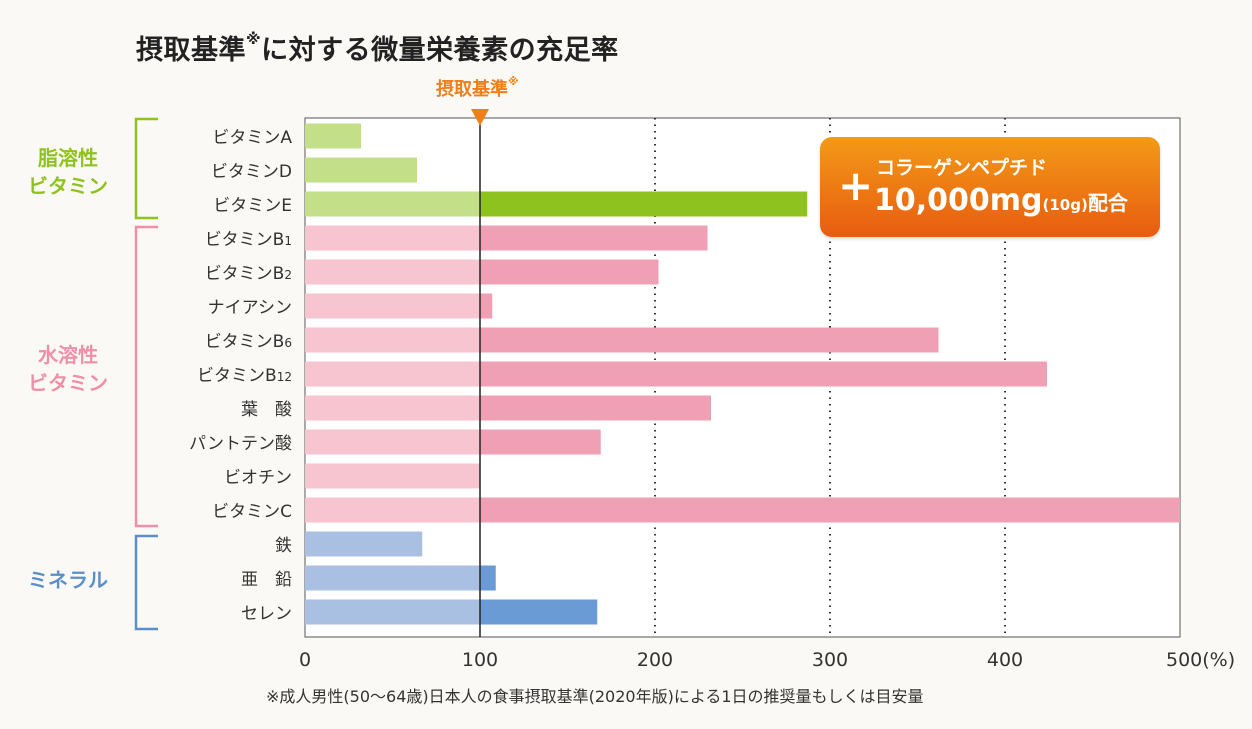  I want to click on group-label-fat-line2: ビタミン, so click(68, 186).